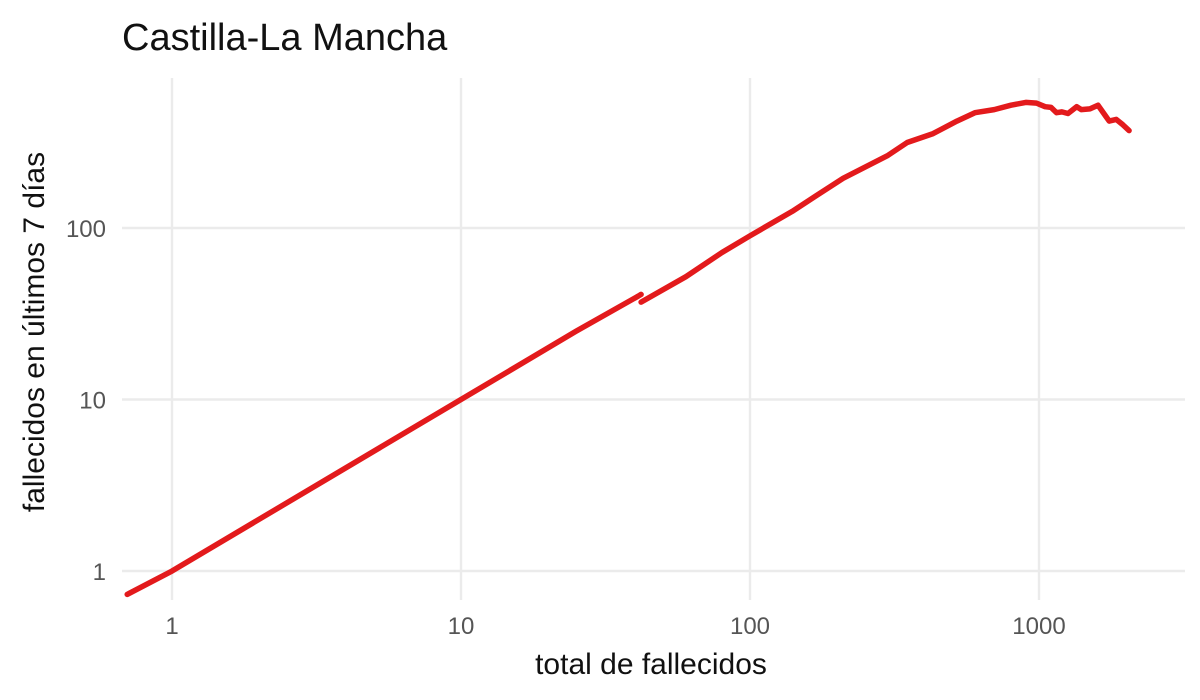  Describe the element at coordinates (92, 401) in the screenshot. I see `y-tick-label: 10` at that location.